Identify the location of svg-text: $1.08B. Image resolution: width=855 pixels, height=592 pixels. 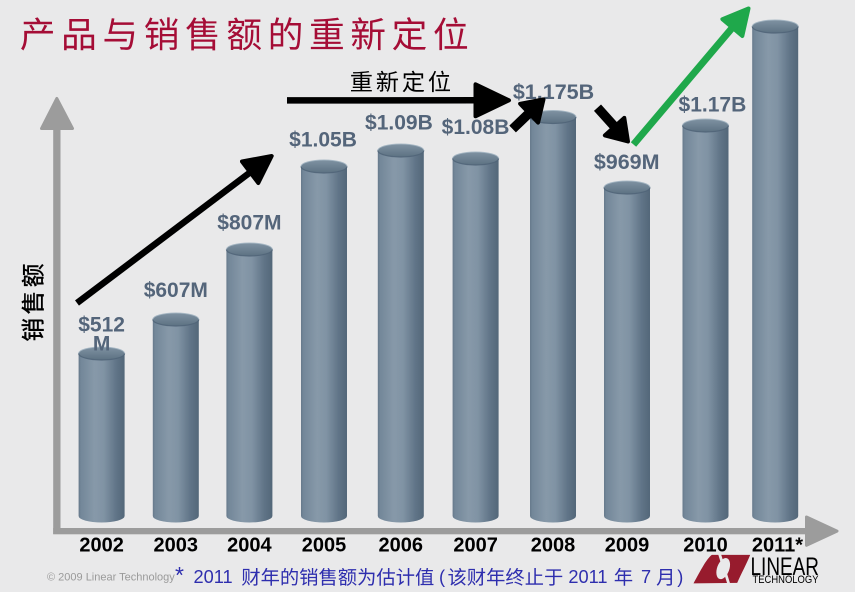
(476, 127).